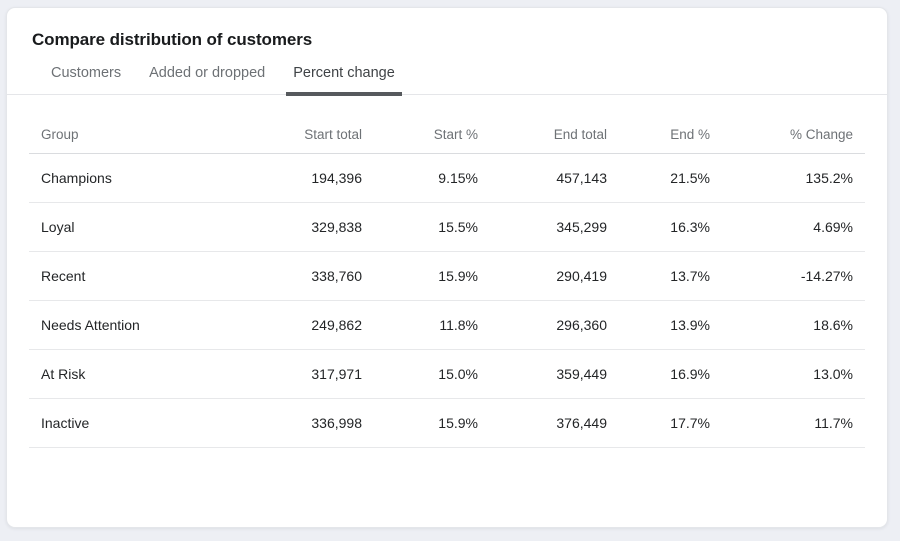 The height and width of the screenshot is (541, 900). I want to click on tab-added-or-dropped: Added or dropped, so click(207, 76).